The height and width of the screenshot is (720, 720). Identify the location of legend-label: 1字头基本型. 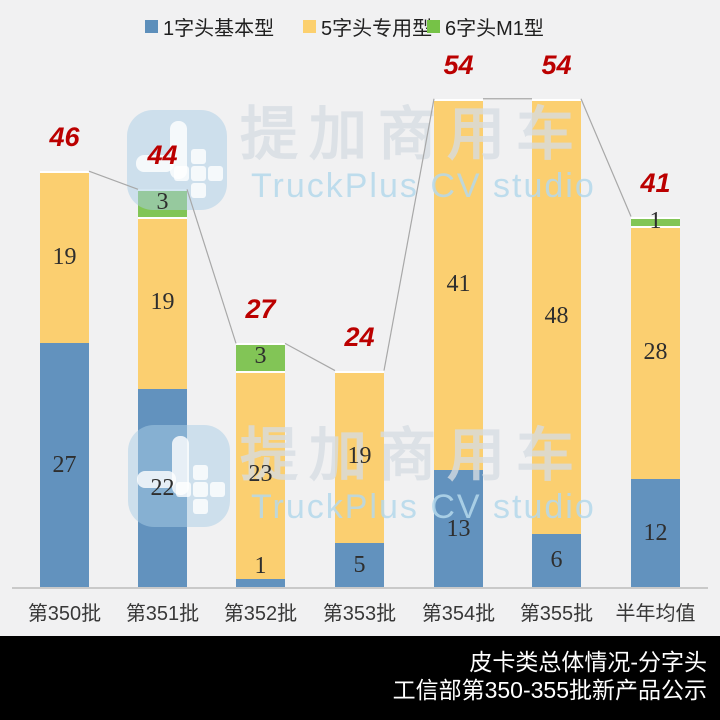
(219, 28).